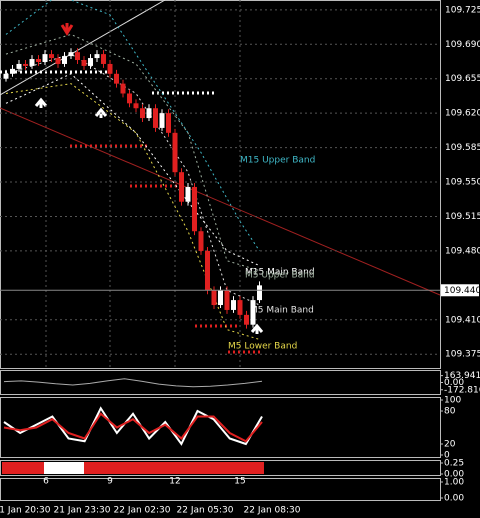  What do you see at coordinates (462, 376) in the screenshot?
I see `y-tick-label: 163.9411` at bounding box center [462, 376].